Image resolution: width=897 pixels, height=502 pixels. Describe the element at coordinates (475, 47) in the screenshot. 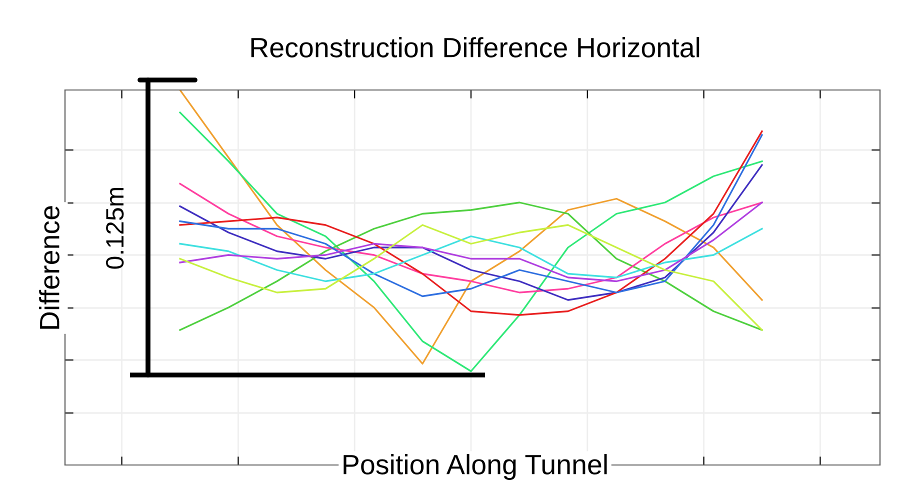

I see `chart-title: Reconstruction Difference Horizontal` at that location.